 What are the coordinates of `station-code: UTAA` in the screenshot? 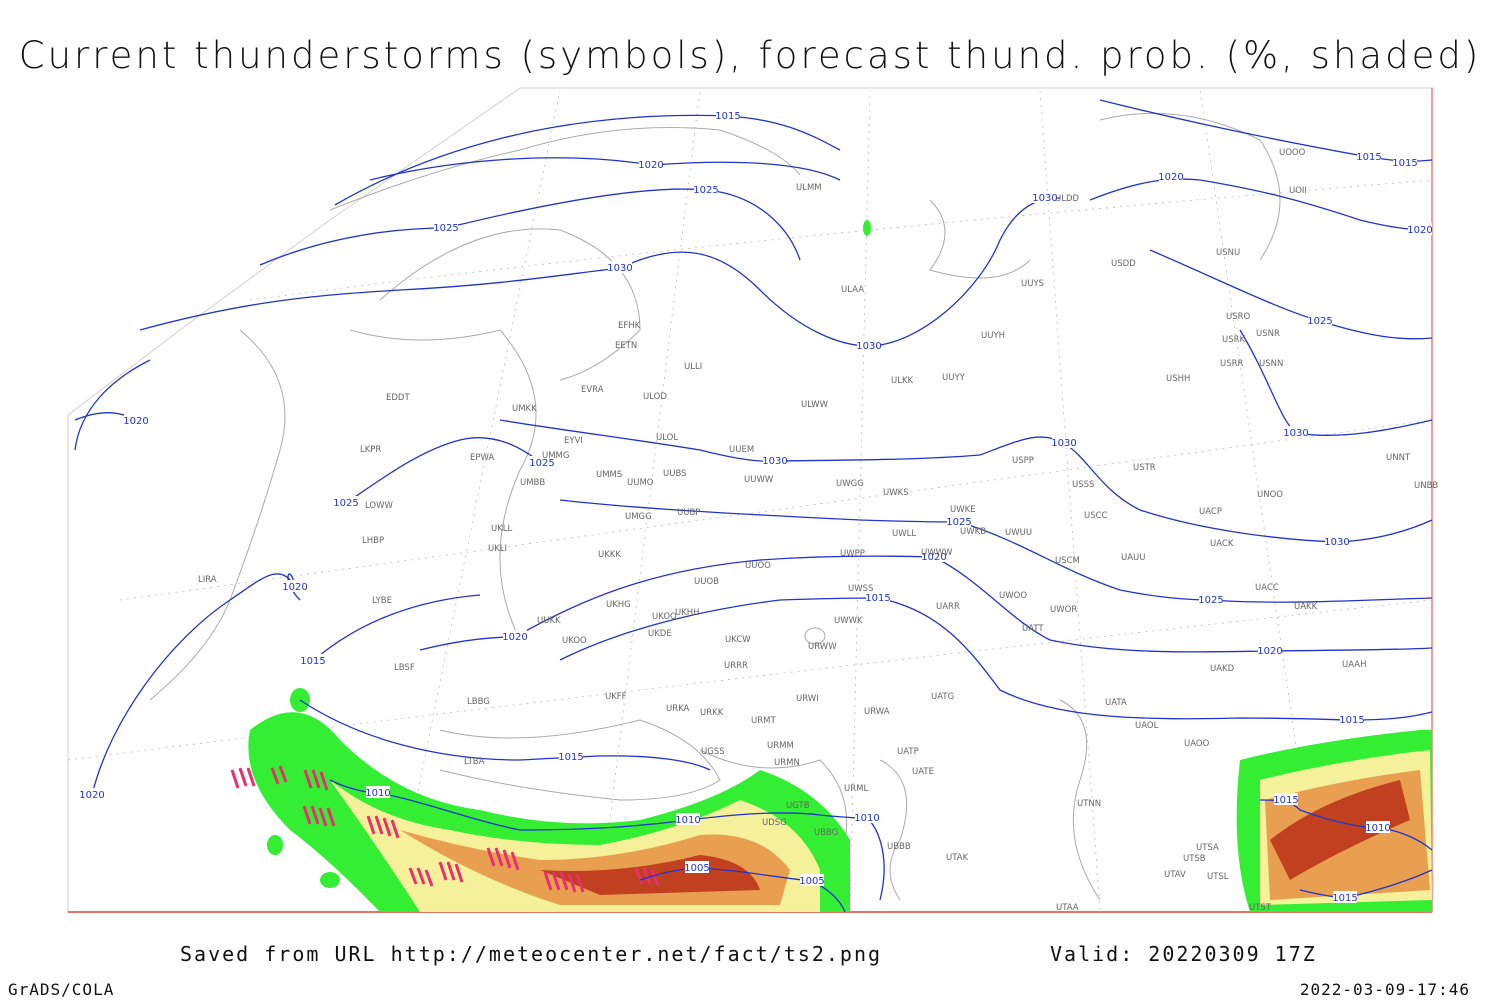 It's located at (1067, 908).